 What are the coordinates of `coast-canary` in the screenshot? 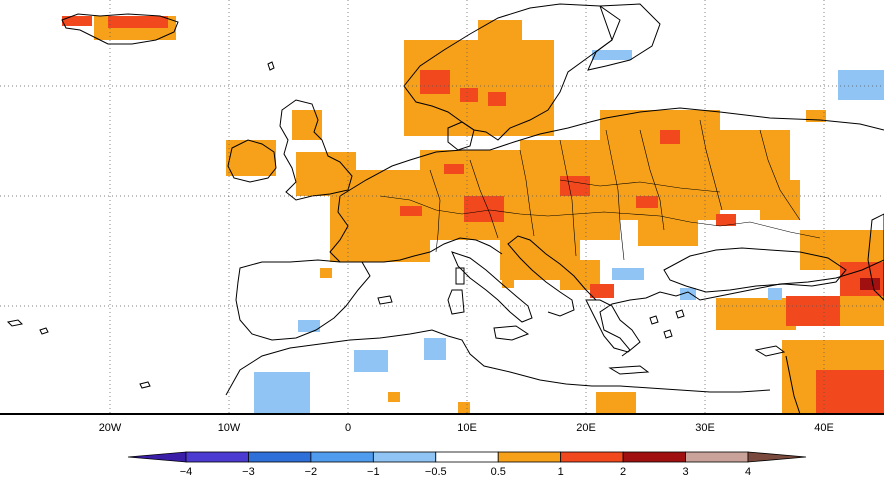 It's located at (145, 385).